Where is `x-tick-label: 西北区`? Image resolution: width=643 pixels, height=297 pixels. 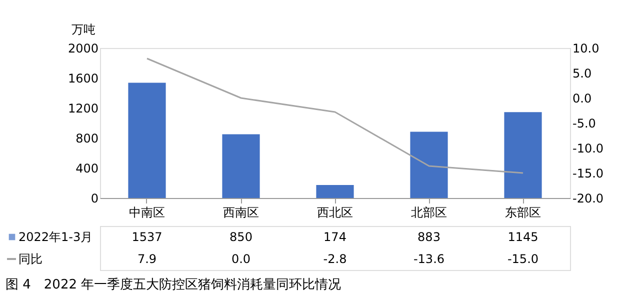 x-tick-label: 西北区 is located at coordinates (335, 213).